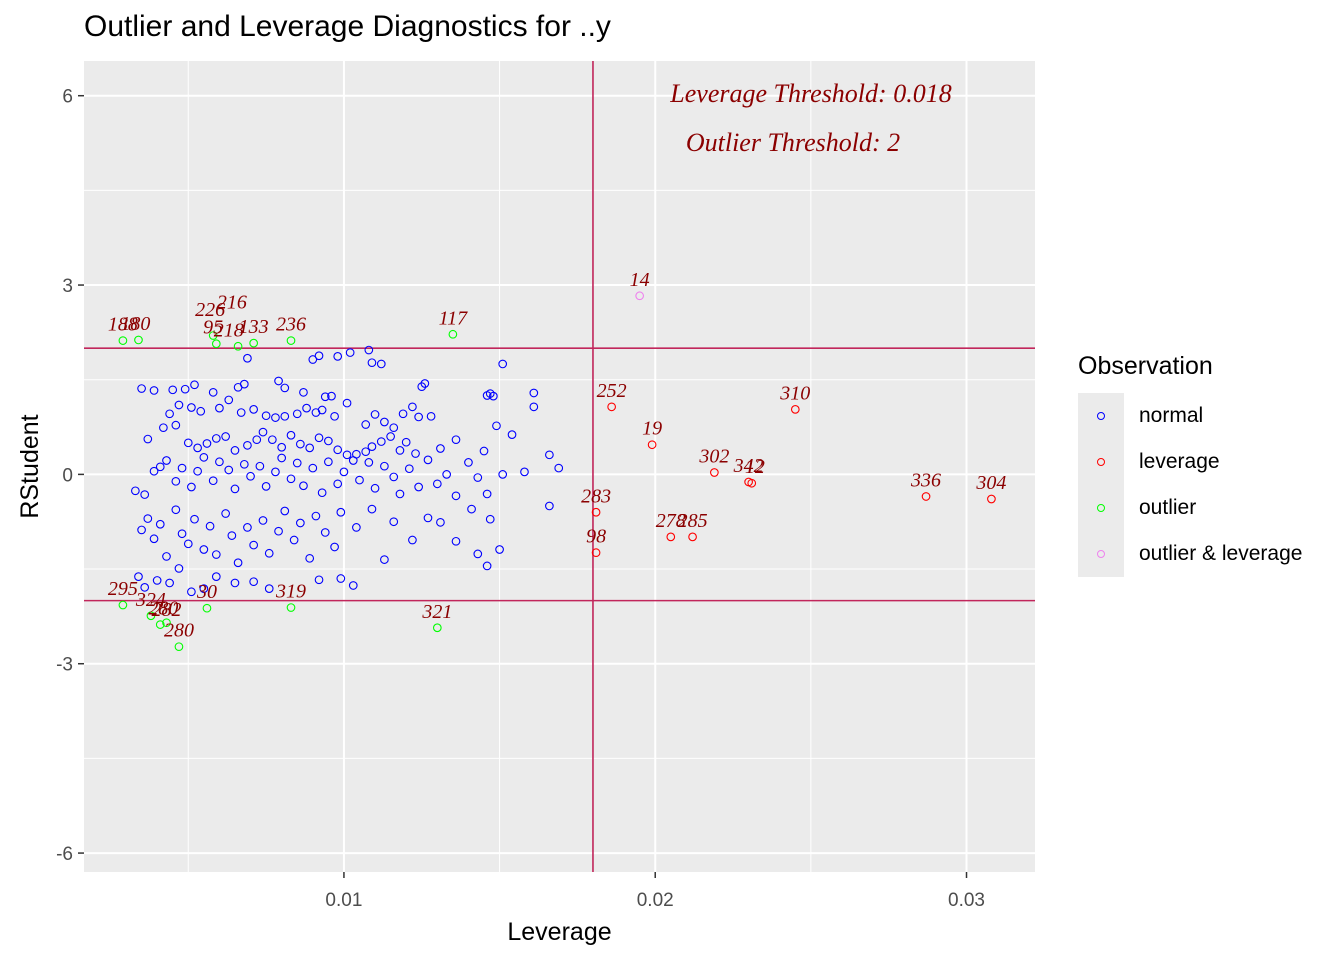  What do you see at coordinates (655, 900) in the screenshot?
I see `x-tick-label: 0.02` at bounding box center [655, 900].